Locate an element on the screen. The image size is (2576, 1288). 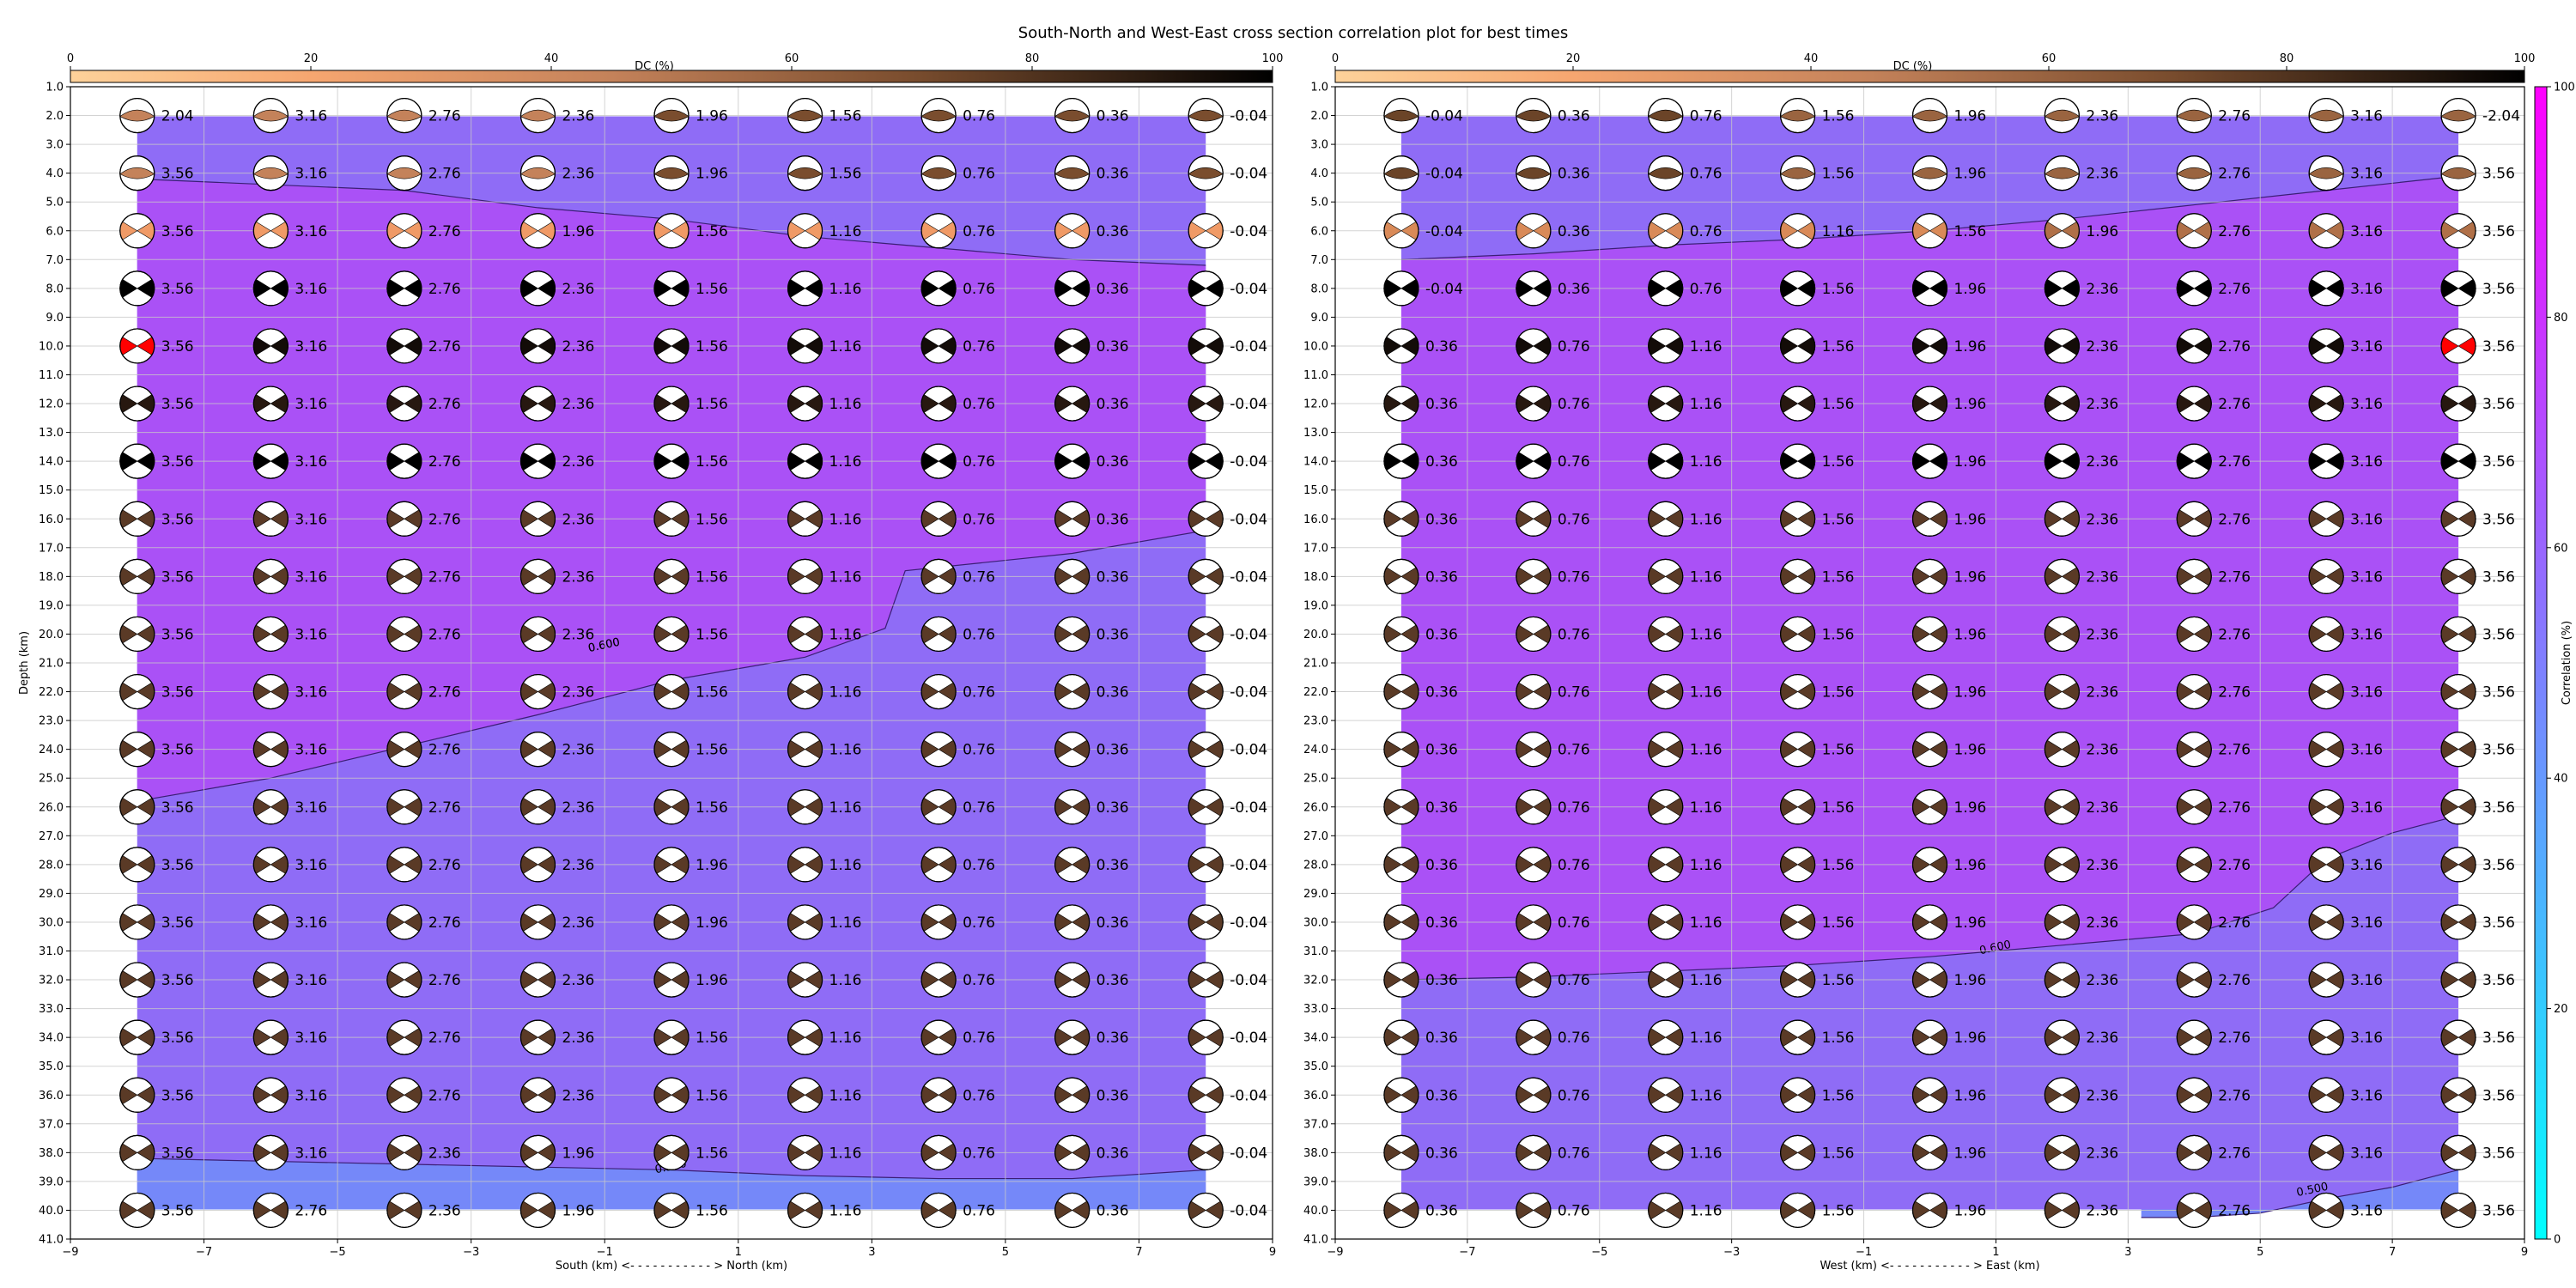
correlation-tick-label: 40 is located at coordinates (2561, 779).